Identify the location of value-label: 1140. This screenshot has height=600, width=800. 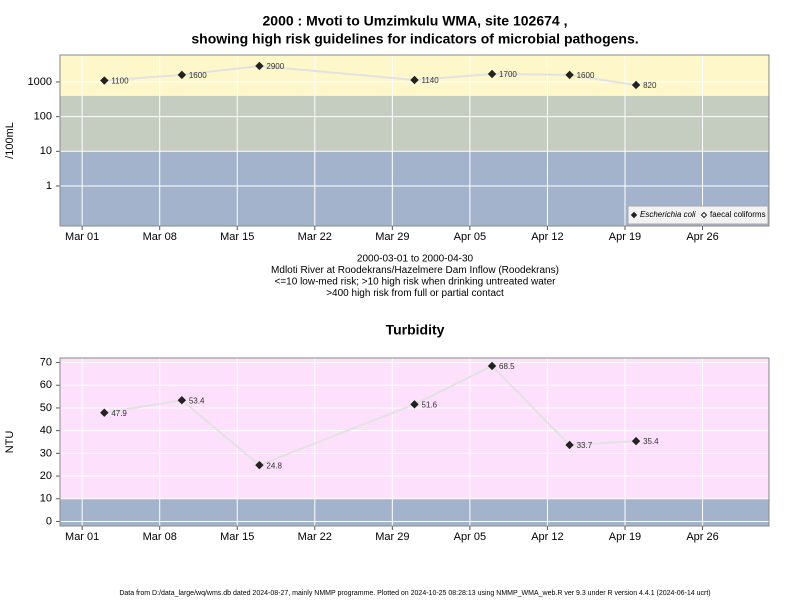
(431, 80).